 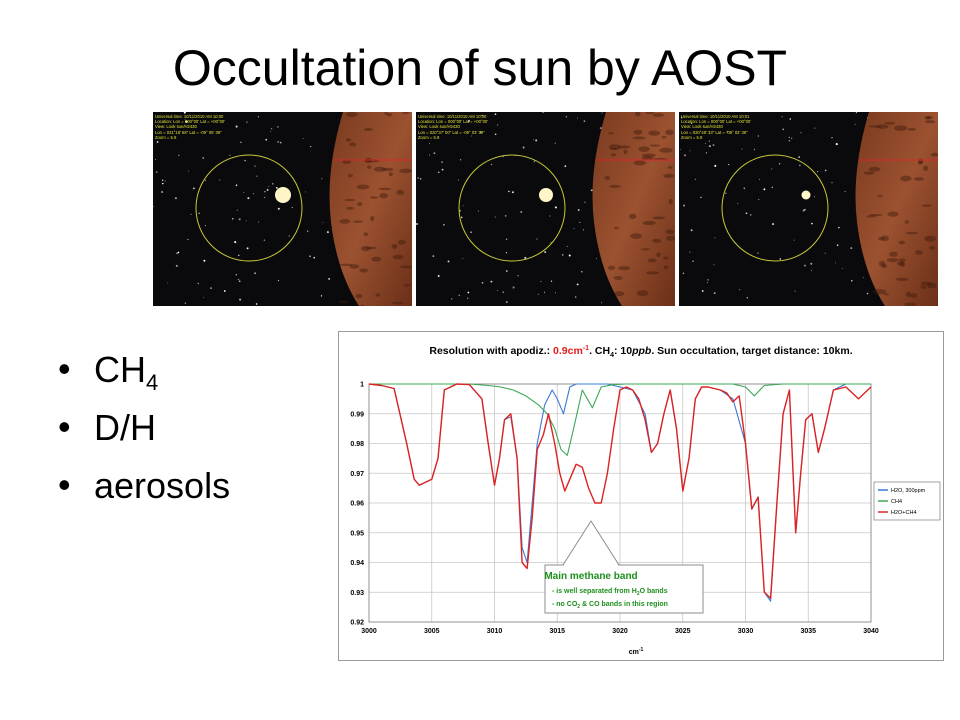 I want to click on y-tick-label: 0.93, so click(x=357, y=593).